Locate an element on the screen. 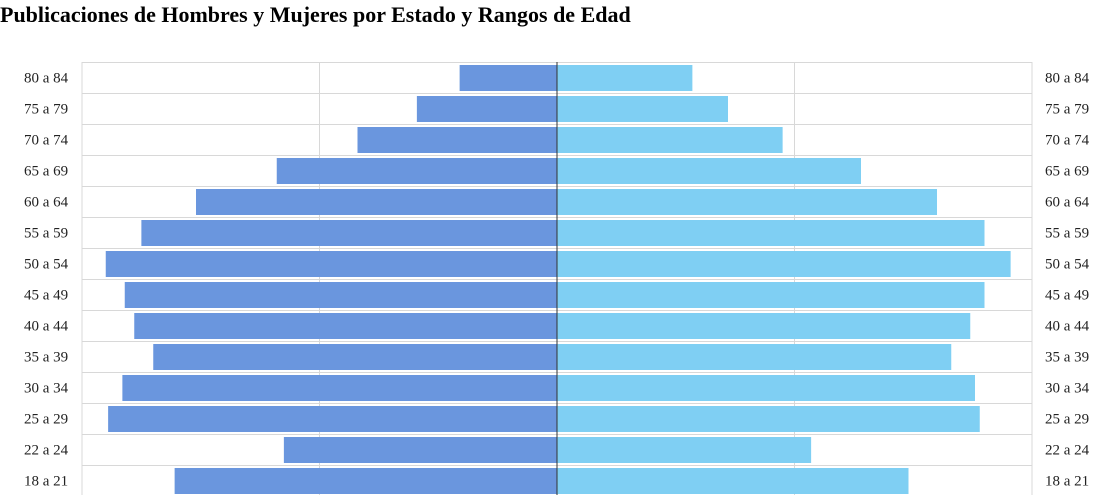 This screenshot has width=1119, height=495. category-label-right: 50 a 54 is located at coordinates (1067, 265).